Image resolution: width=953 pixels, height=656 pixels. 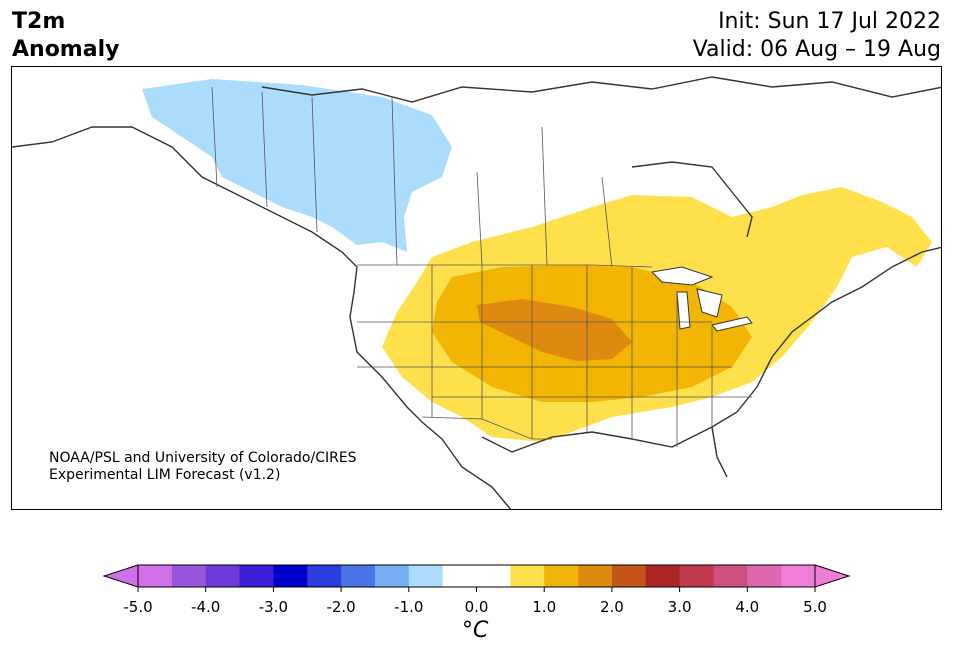 What do you see at coordinates (341, 607) in the screenshot?
I see `colorbar-tick-label: -2.0` at bounding box center [341, 607].